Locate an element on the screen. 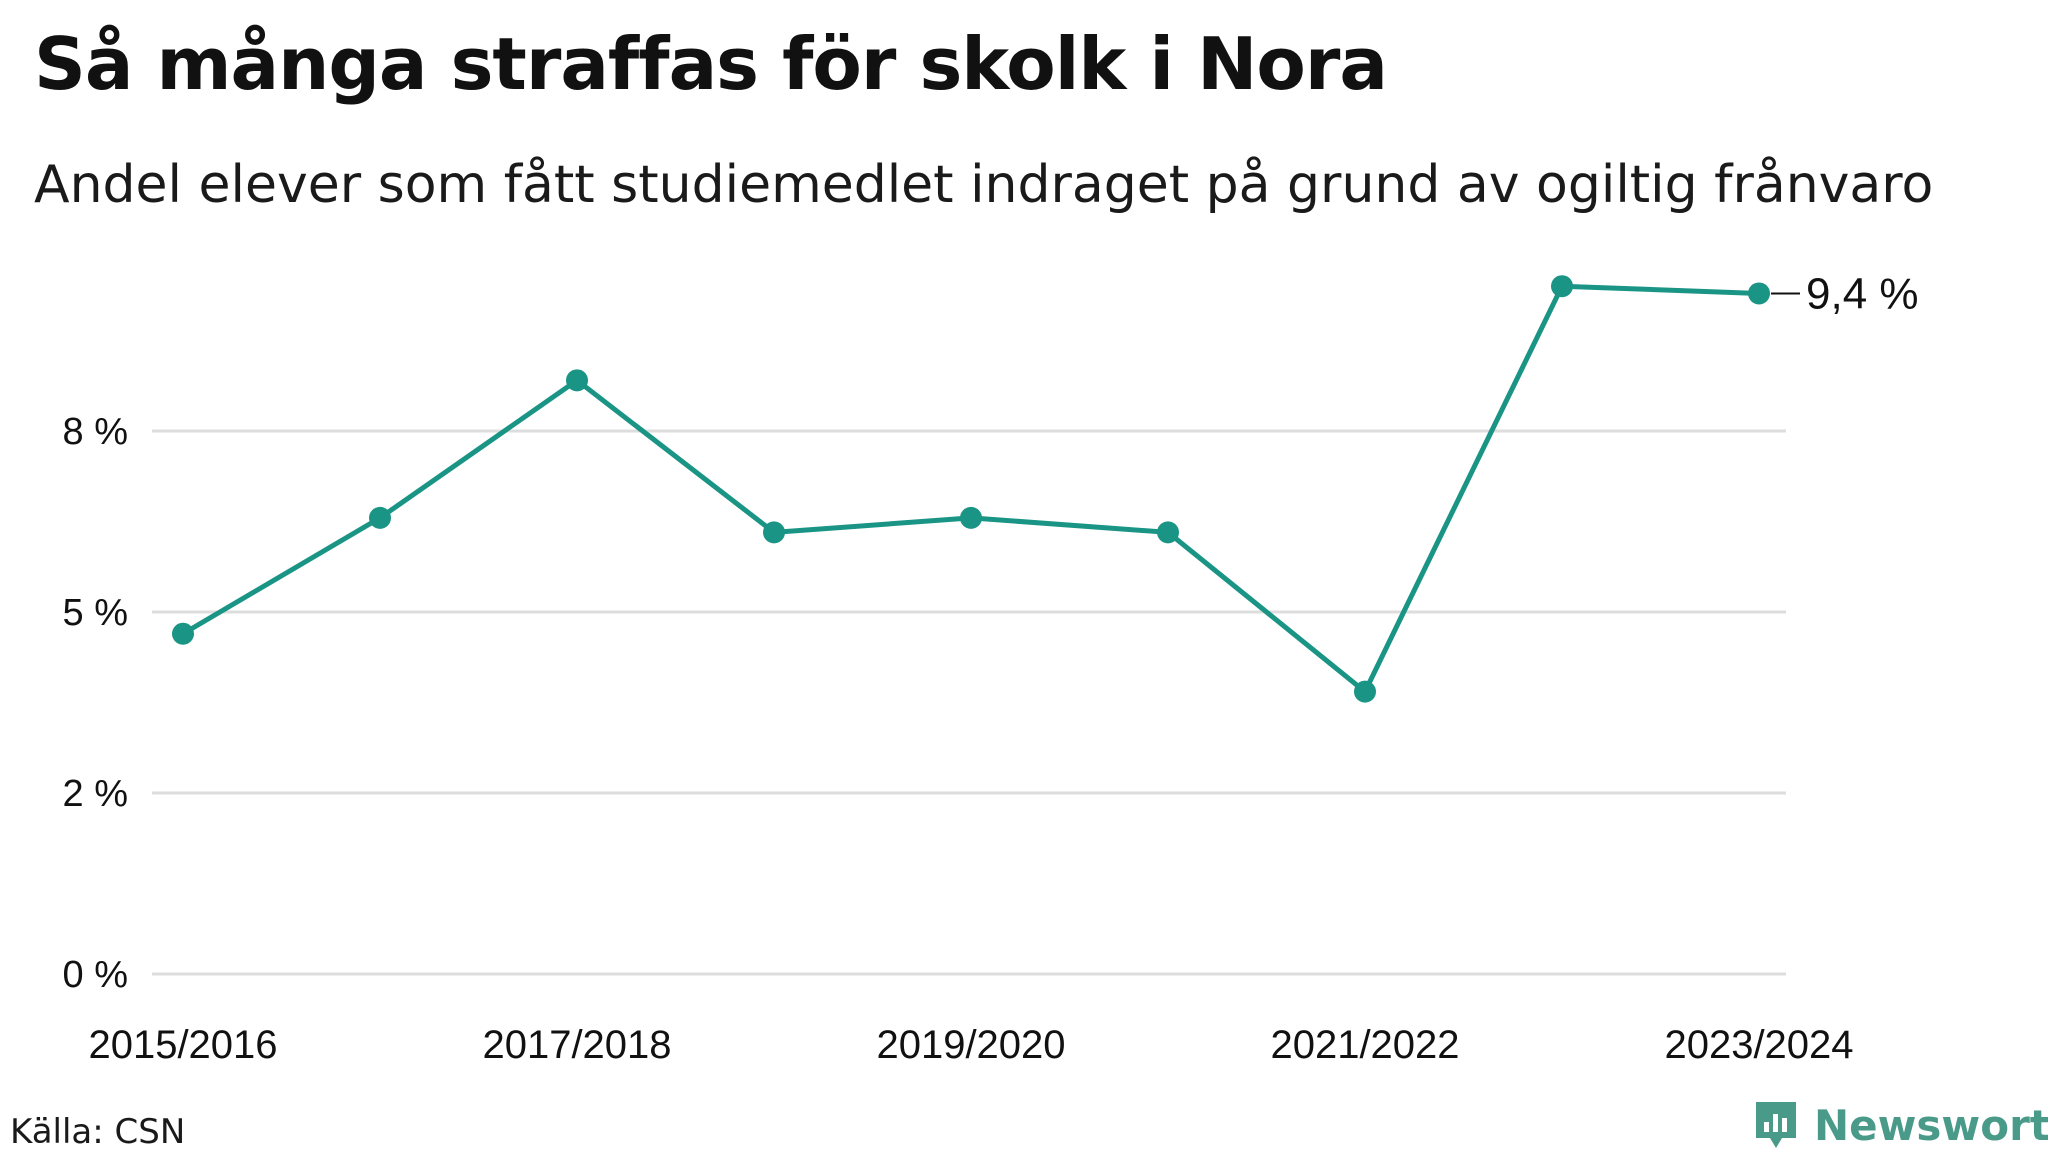 The width and height of the screenshot is (2048, 1152). y-tick-label: 0 % is located at coordinates (95, 975).